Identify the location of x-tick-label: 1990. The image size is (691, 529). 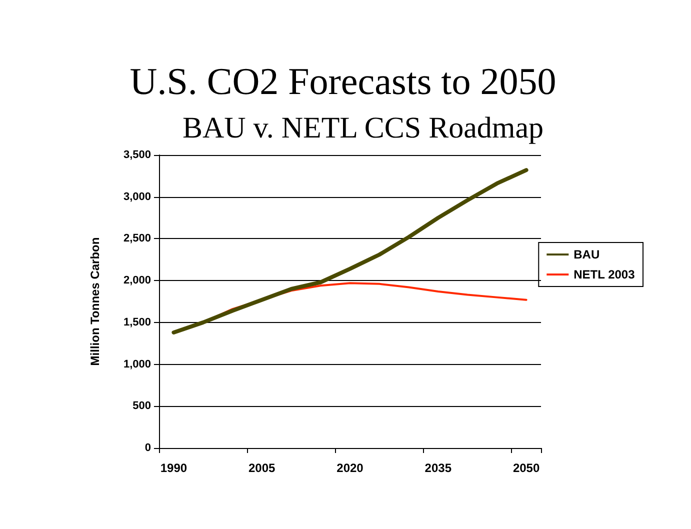
(174, 468).